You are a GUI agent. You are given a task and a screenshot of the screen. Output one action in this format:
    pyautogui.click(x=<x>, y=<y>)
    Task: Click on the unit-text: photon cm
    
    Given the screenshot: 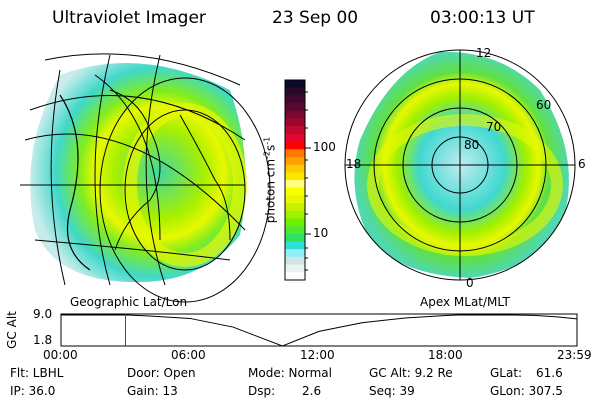 What is the action you would take?
    pyautogui.click(x=270, y=191)
    